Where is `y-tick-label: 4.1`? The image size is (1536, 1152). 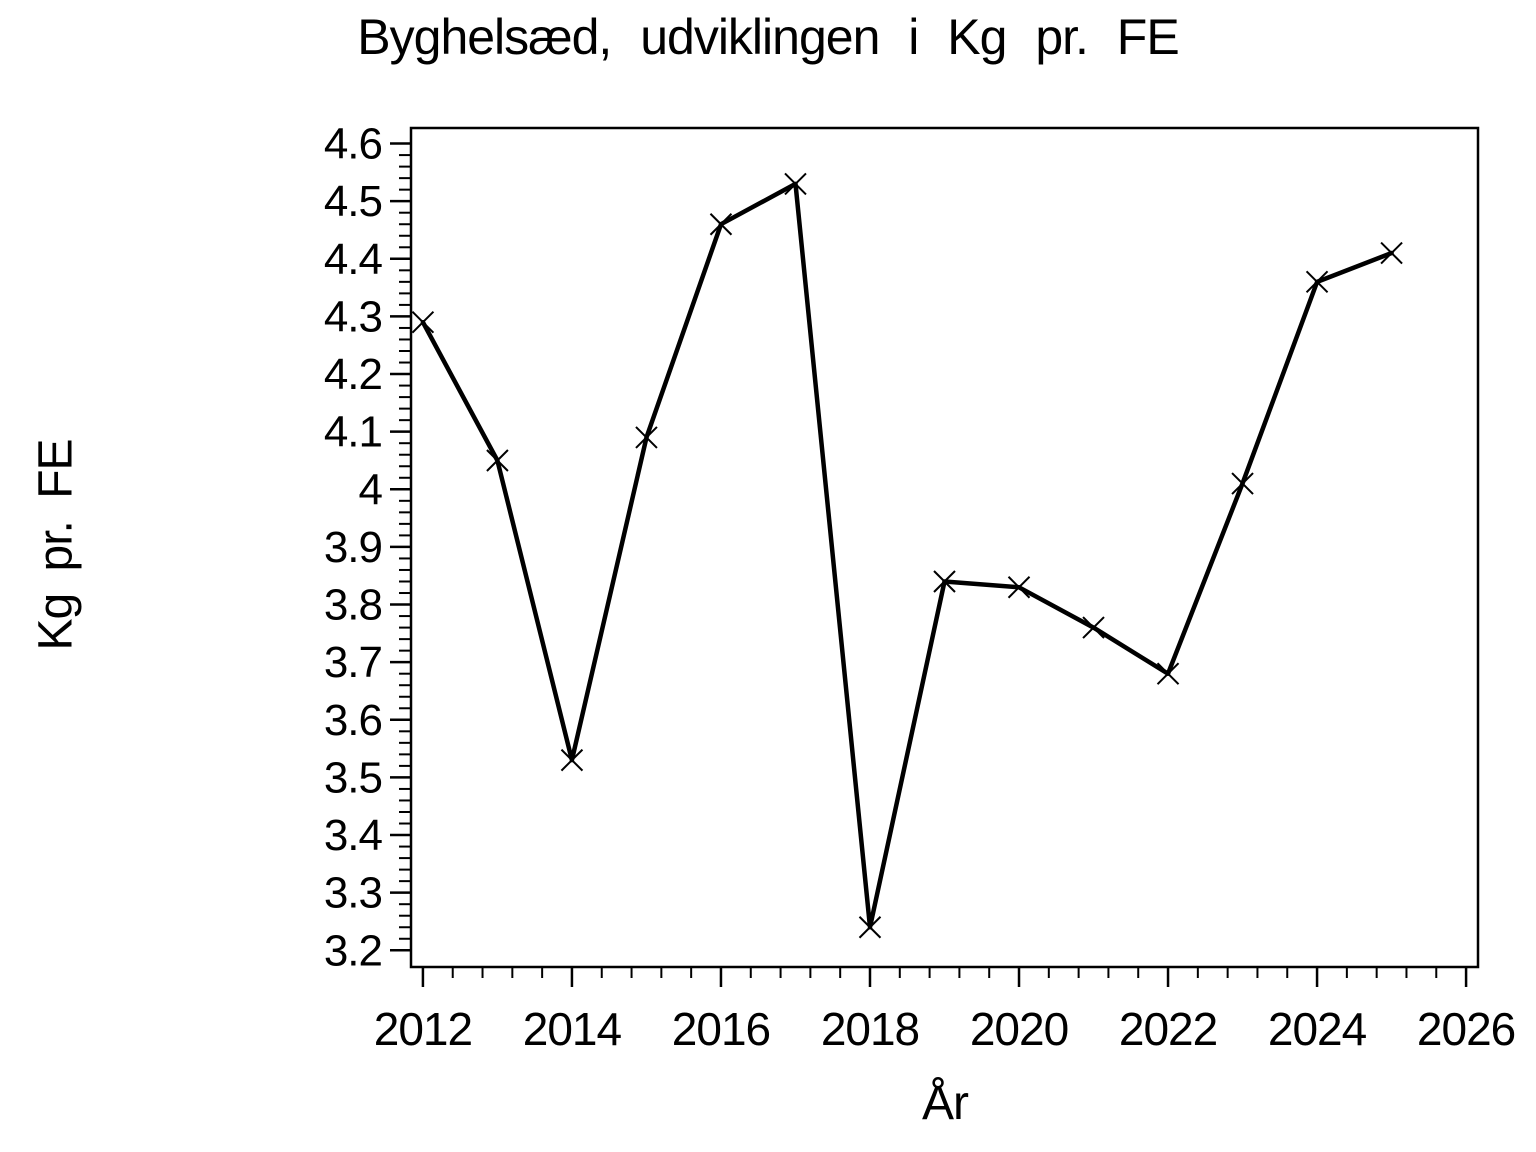
y-tick-label: 4.1 is located at coordinates (353, 432).